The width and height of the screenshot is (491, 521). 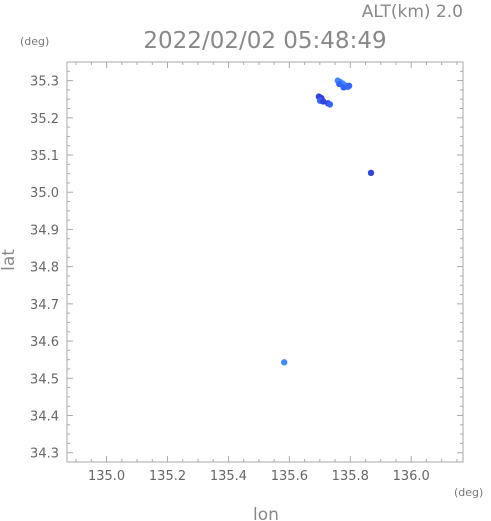 I want to click on y-tick-label: 34.7, so click(x=44, y=305).